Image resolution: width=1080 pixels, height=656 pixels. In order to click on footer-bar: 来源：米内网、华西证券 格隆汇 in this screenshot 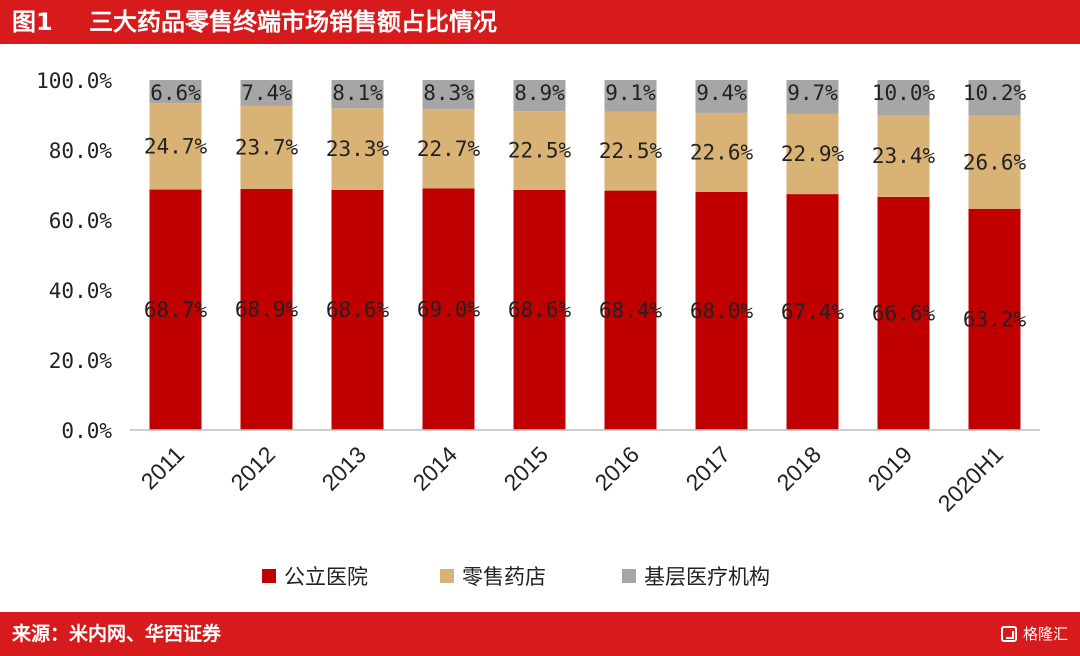, I will do `click(540, 634)`.